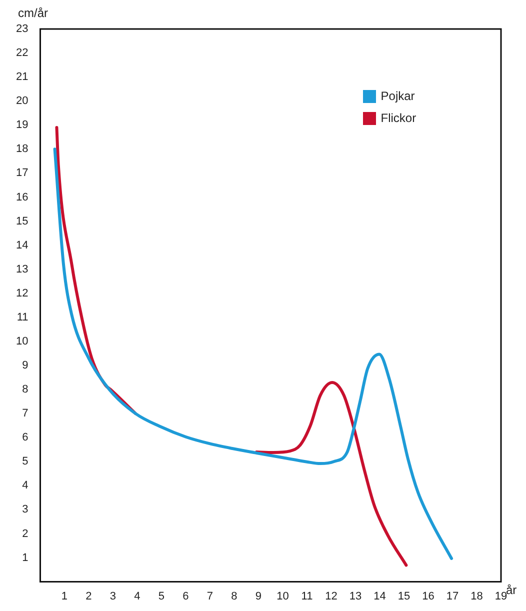  I want to click on y-tick-label: 6, so click(25, 438).